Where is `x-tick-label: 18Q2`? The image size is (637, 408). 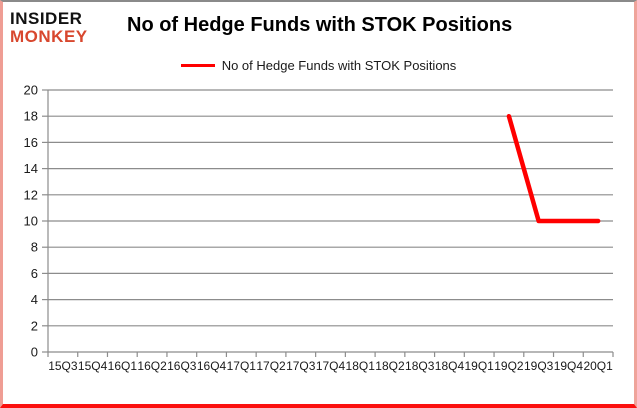 x-tick-label: 18Q2 is located at coordinates (390, 366).